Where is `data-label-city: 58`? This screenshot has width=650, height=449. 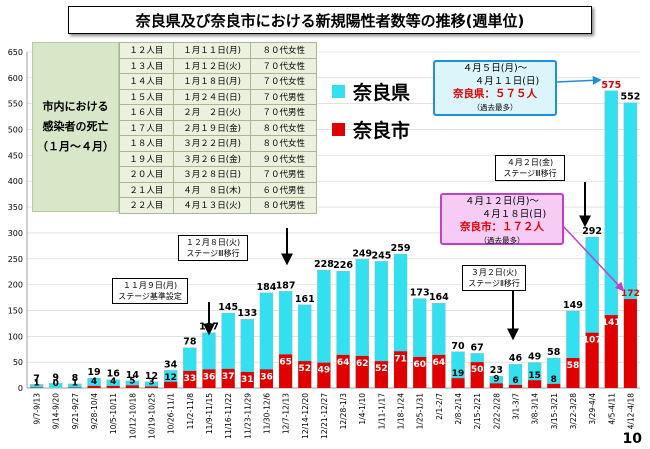
data-label-city: 58 is located at coordinates (573, 366).